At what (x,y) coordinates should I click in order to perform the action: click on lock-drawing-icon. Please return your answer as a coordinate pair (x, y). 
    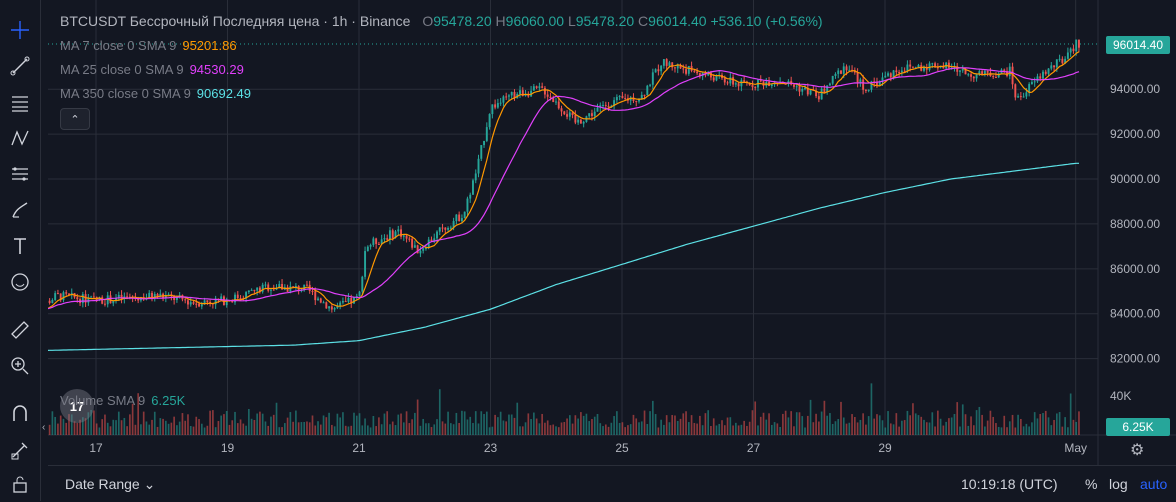
    Looking at the image, I should click on (20, 450).